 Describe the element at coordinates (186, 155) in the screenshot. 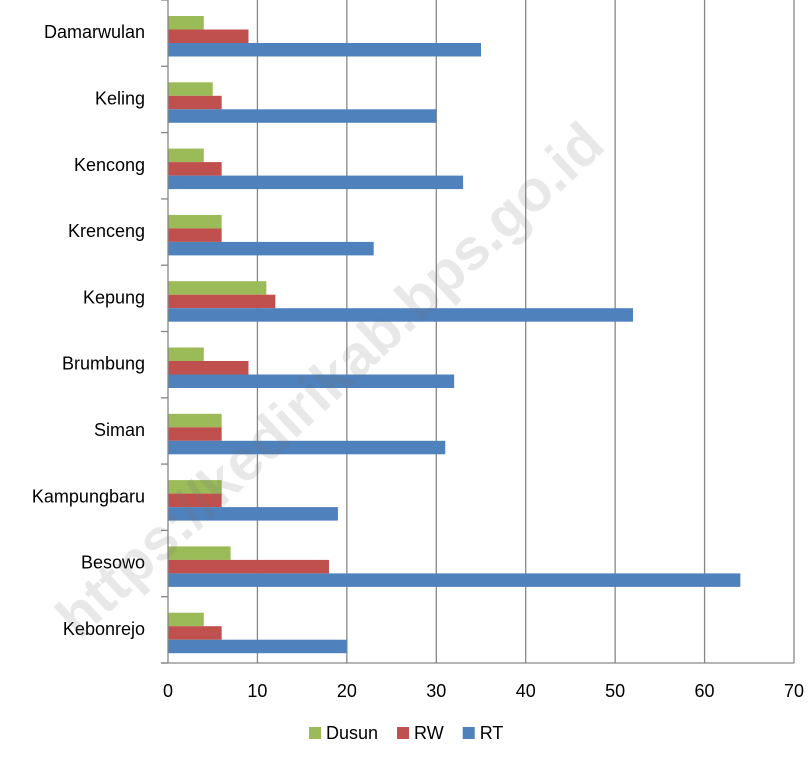

I see `bar-dusun-kencong` at that location.